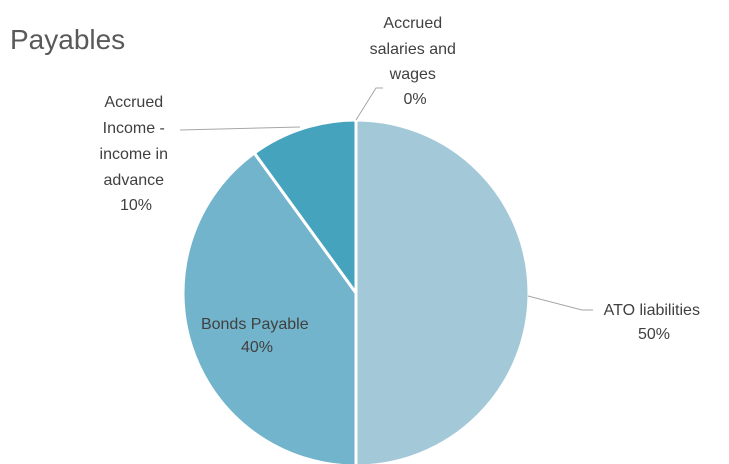 Image resolution: width=729 pixels, height=464 pixels. I want to click on accrued-salaries-percent: 0%, so click(414, 99).